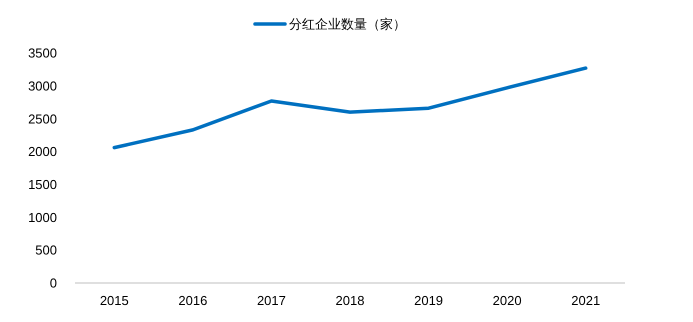 The height and width of the screenshot is (322, 693). Describe the element at coordinates (507, 300) in the screenshot. I see `x-tick-label: 2020` at that location.